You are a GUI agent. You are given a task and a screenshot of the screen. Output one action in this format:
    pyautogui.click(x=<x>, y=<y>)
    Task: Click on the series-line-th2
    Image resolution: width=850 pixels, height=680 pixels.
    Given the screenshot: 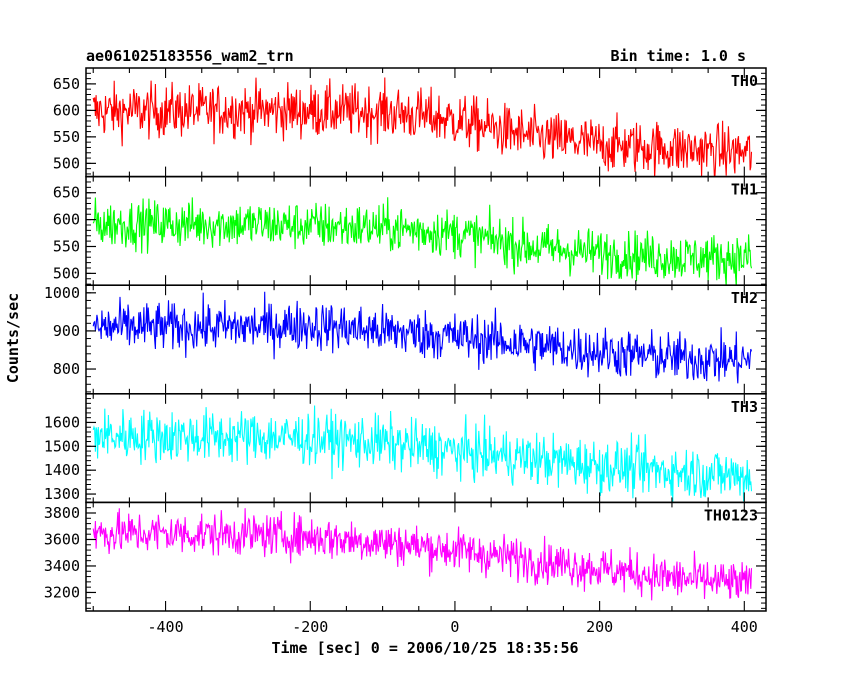 What is the action you would take?
    pyautogui.click(x=422, y=337)
    